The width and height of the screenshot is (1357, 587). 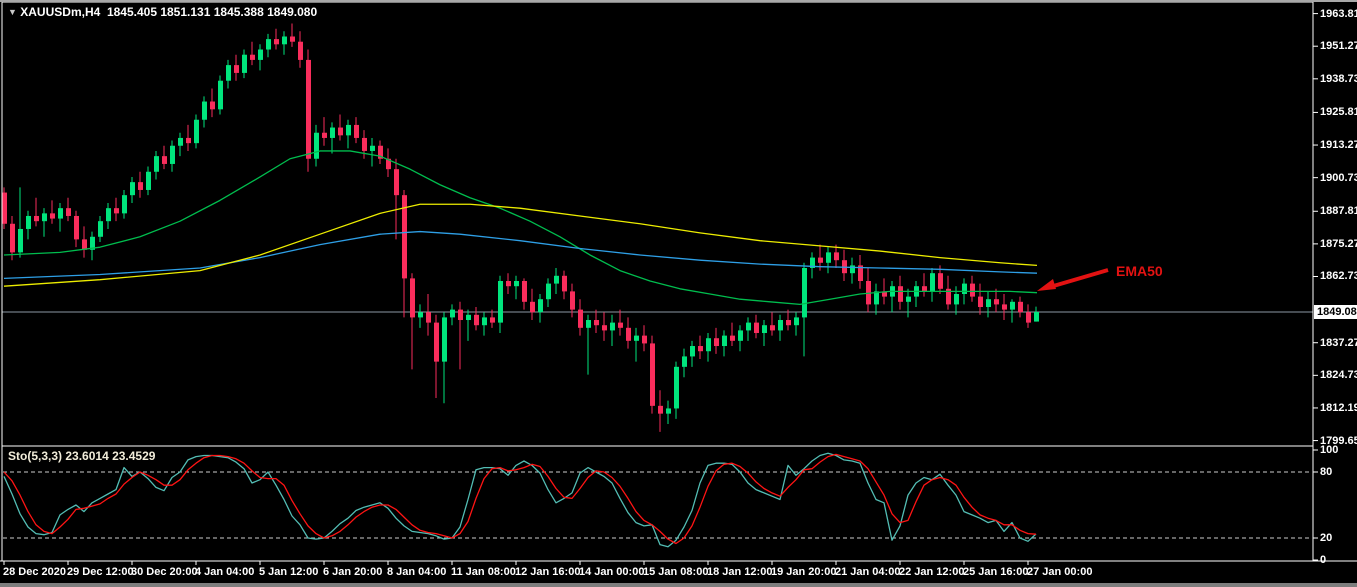 I want to click on time-axis-label: 29 Dec 12:00, so click(x=100, y=572).